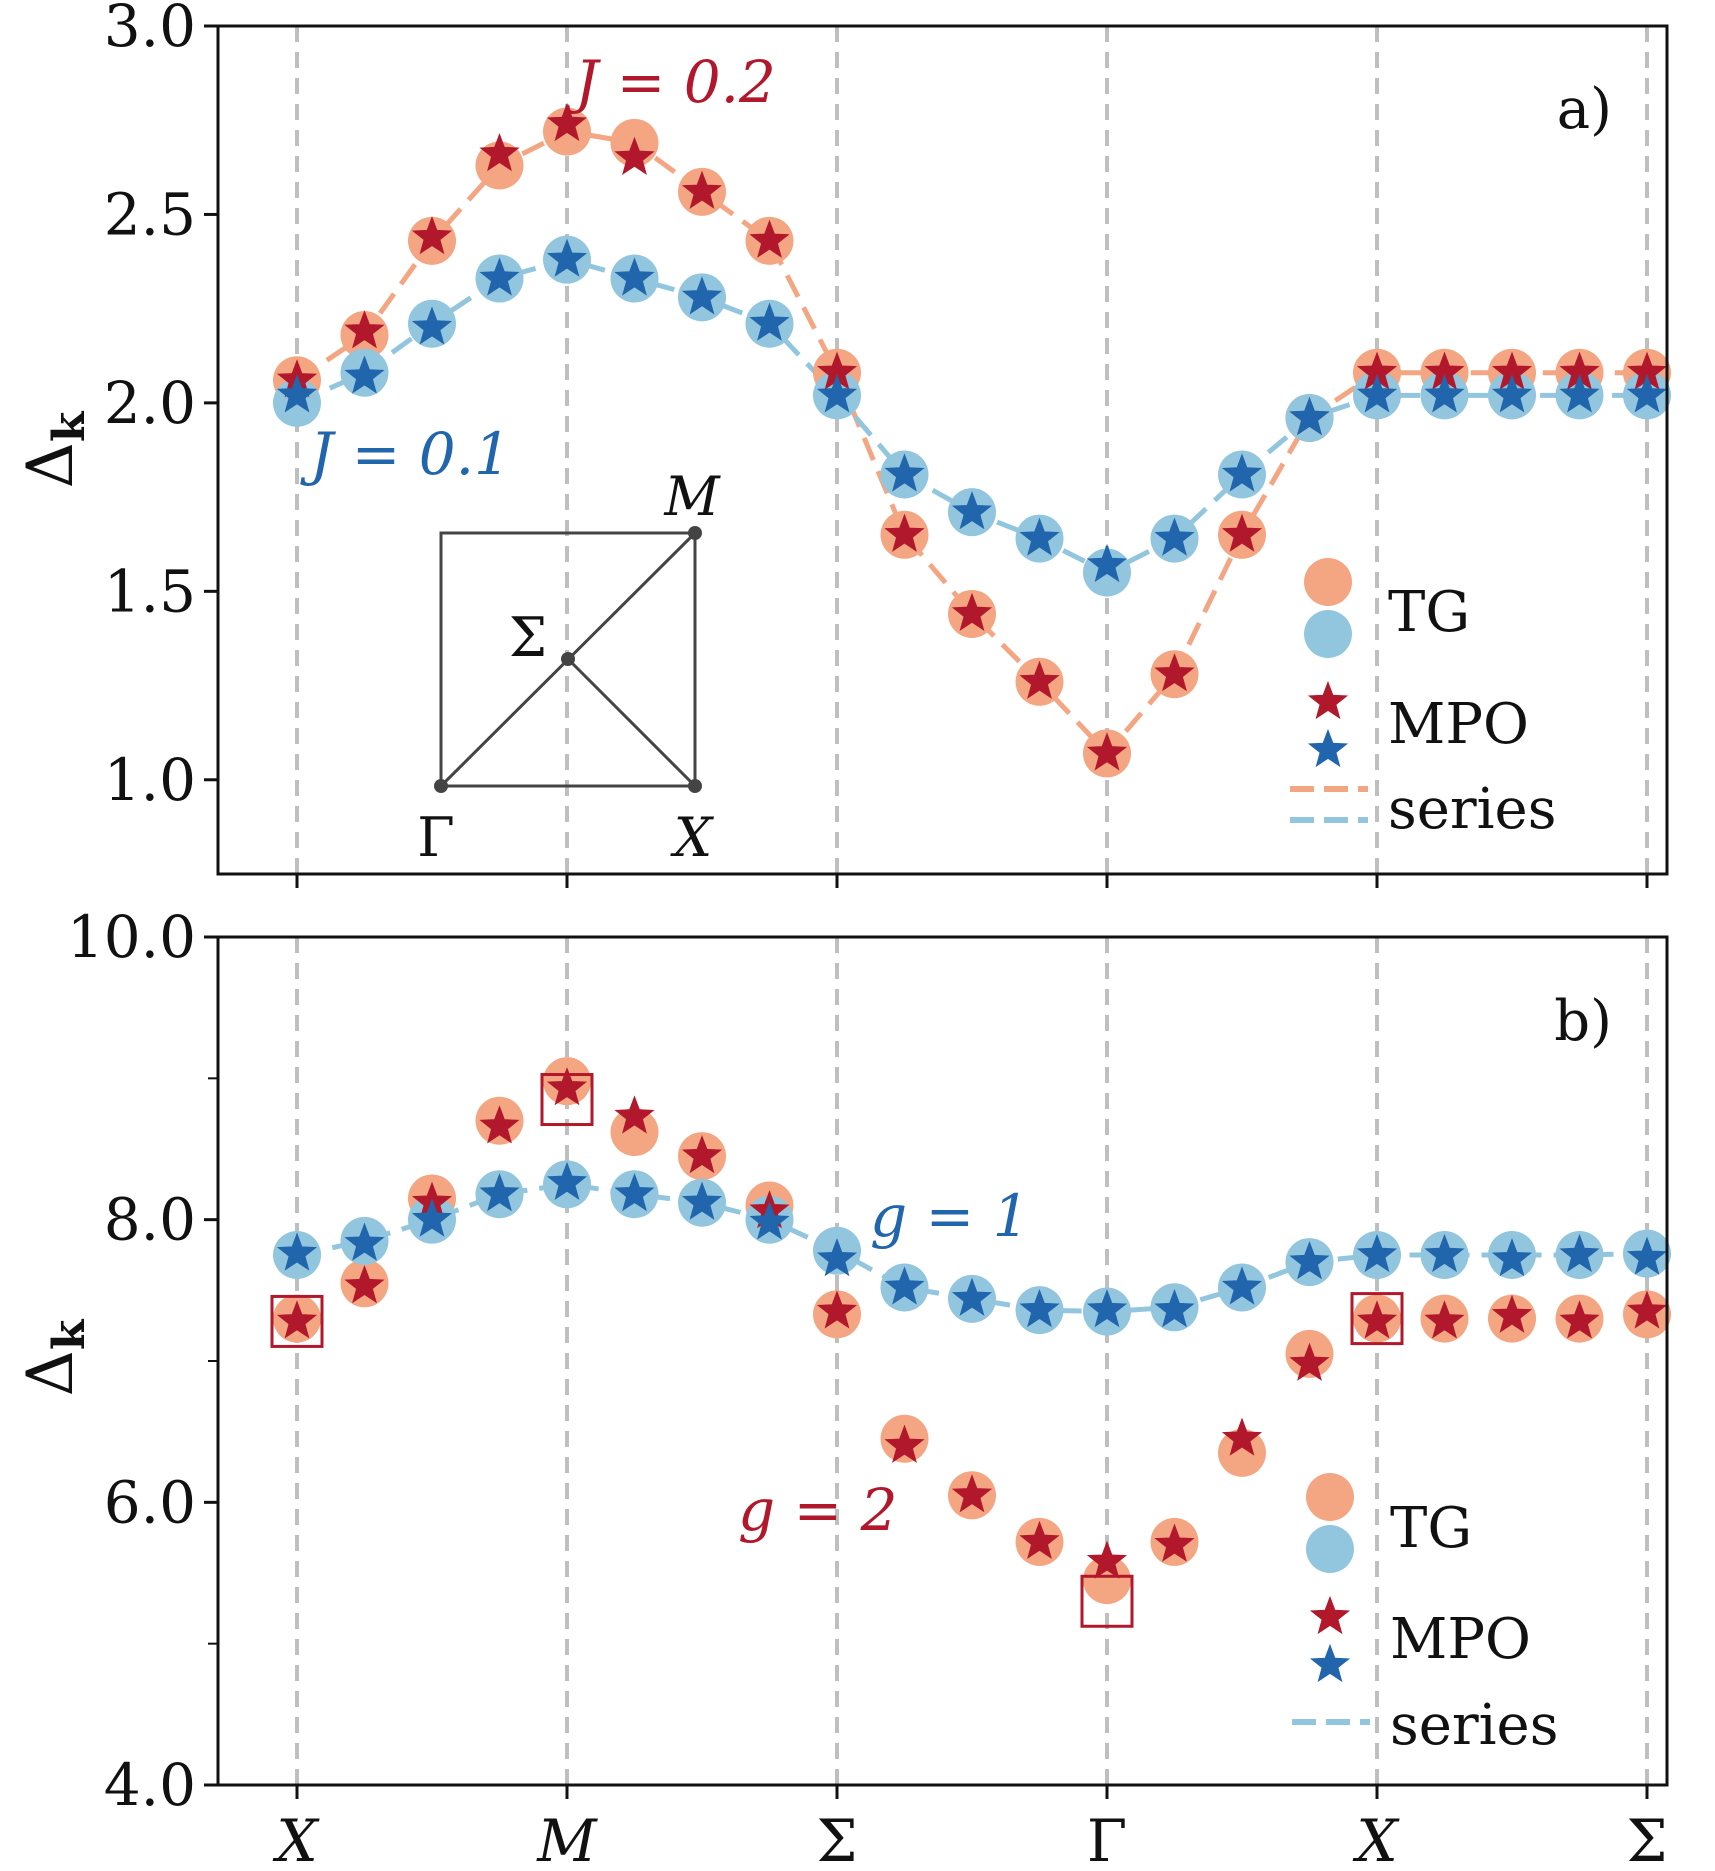 This screenshot has height=1871, width=1715. I want to click on legend-tg-label: TG, so click(1429, 612).